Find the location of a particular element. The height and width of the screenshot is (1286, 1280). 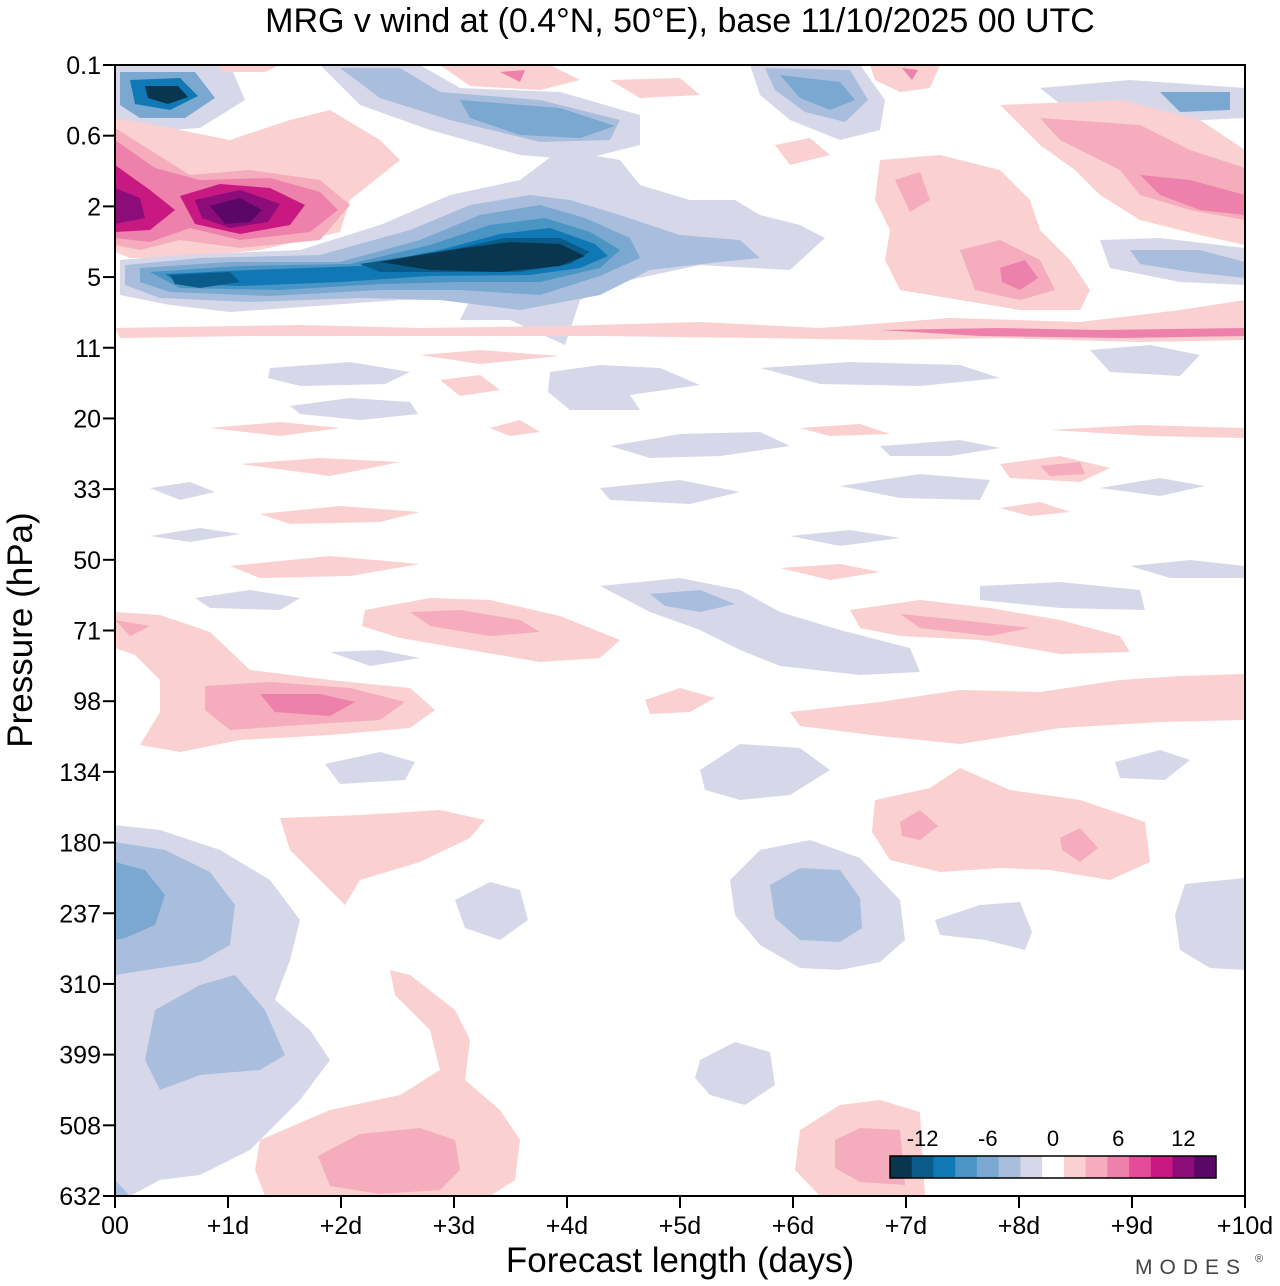

registered-mark: ® is located at coordinates (1259, 1259).